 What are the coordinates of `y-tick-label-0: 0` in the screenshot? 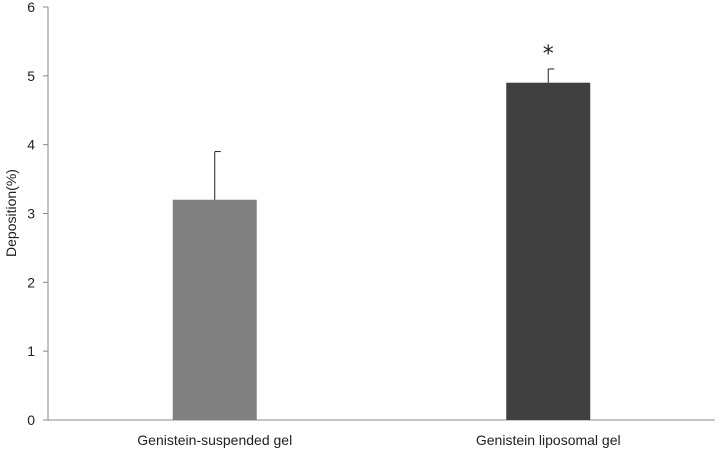 It's located at (31, 420).